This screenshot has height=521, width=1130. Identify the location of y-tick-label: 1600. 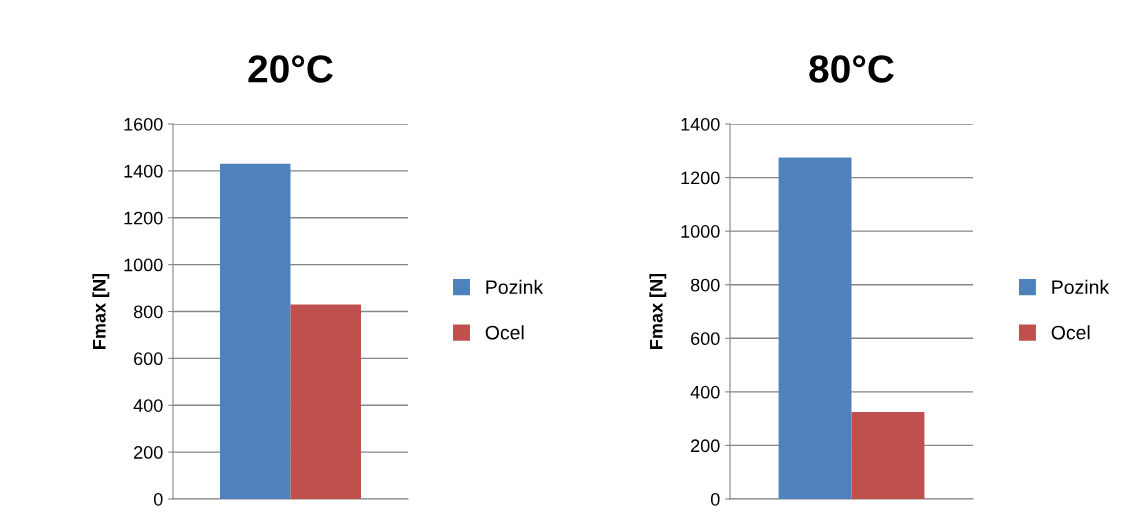
(143, 124).